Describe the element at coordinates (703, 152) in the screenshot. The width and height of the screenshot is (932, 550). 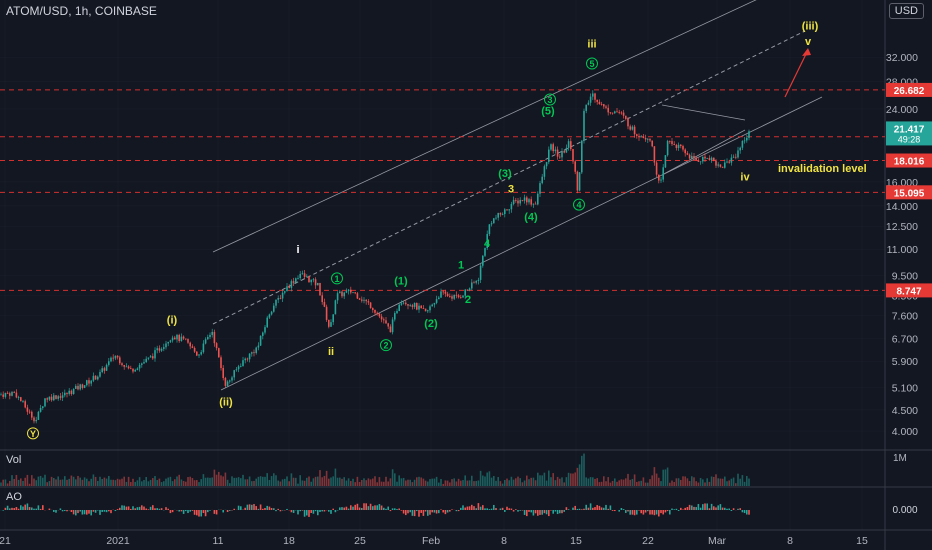
I see `triangle-lower` at that location.